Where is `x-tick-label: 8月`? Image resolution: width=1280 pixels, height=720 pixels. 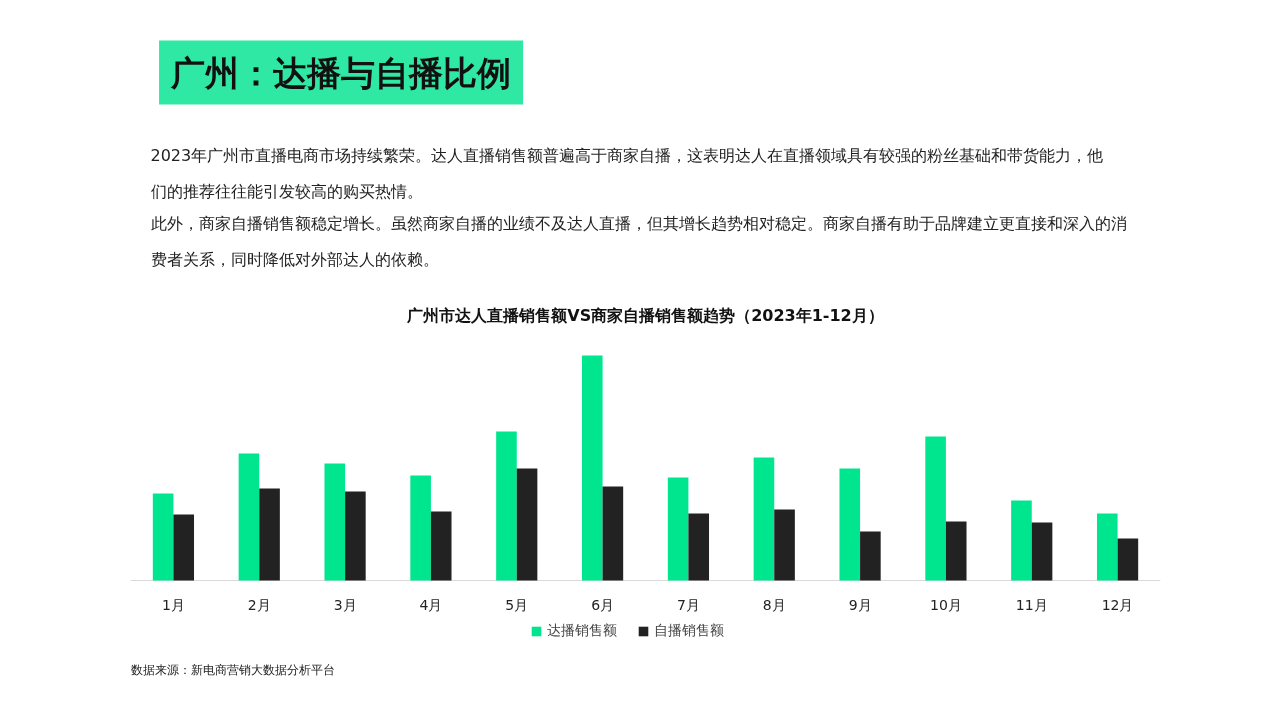 x-tick-label: 8月 is located at coordinates (774, 604).